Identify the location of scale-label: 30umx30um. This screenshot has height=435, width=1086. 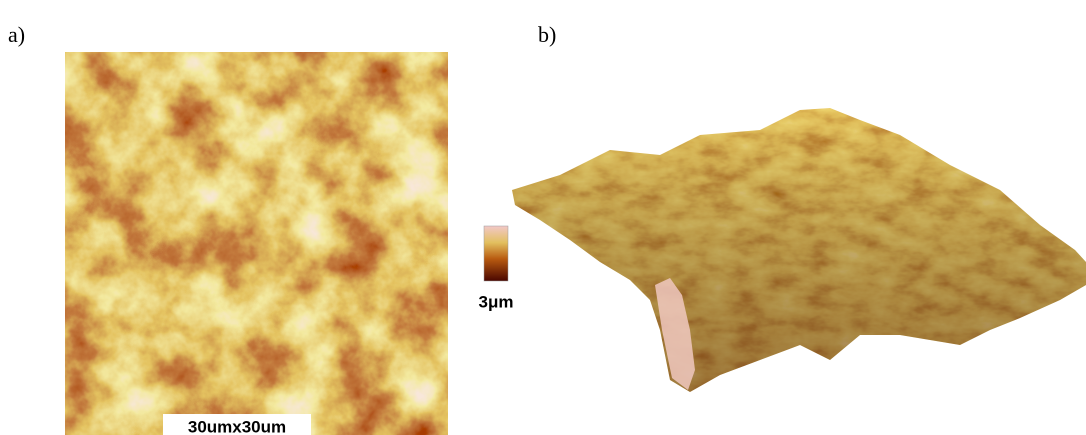
(237, 426).